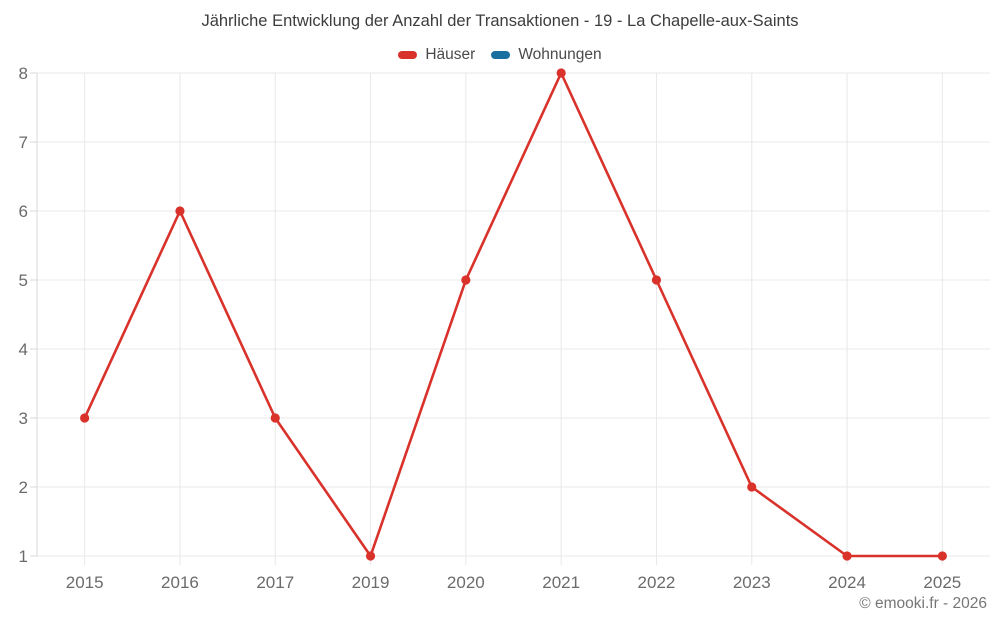 The image size is (1000, 625). What do you see at coordinates (23, 556) in the screenshot?
I see `y-tick-label: 1` at bounding box center [23, 556].